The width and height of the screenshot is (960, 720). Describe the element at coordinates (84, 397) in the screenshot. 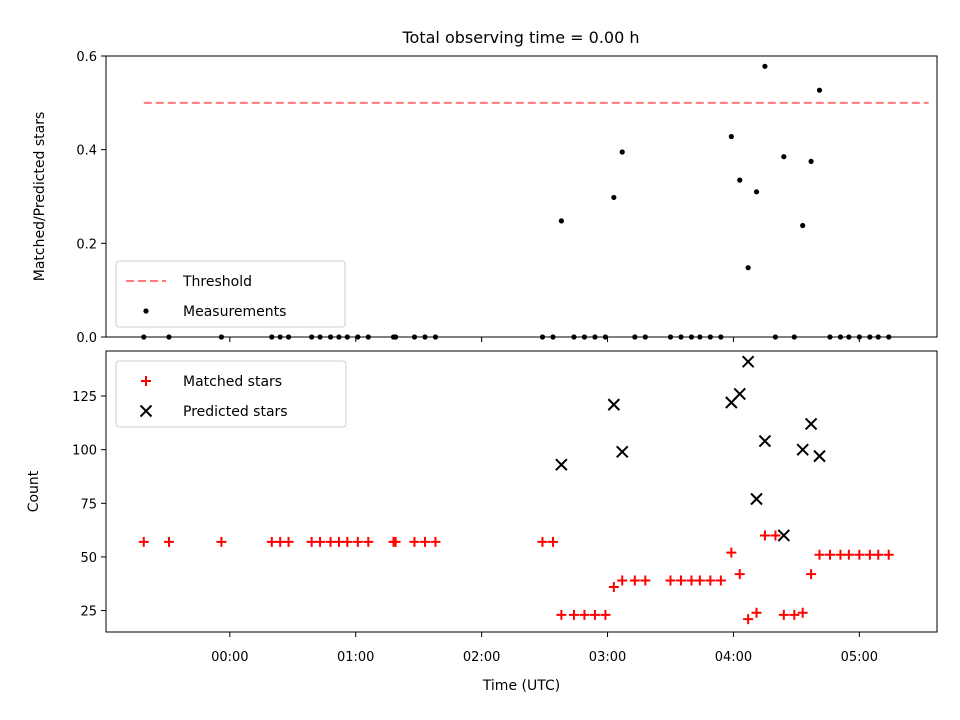

I see `y-tick-label: 125` at that location.